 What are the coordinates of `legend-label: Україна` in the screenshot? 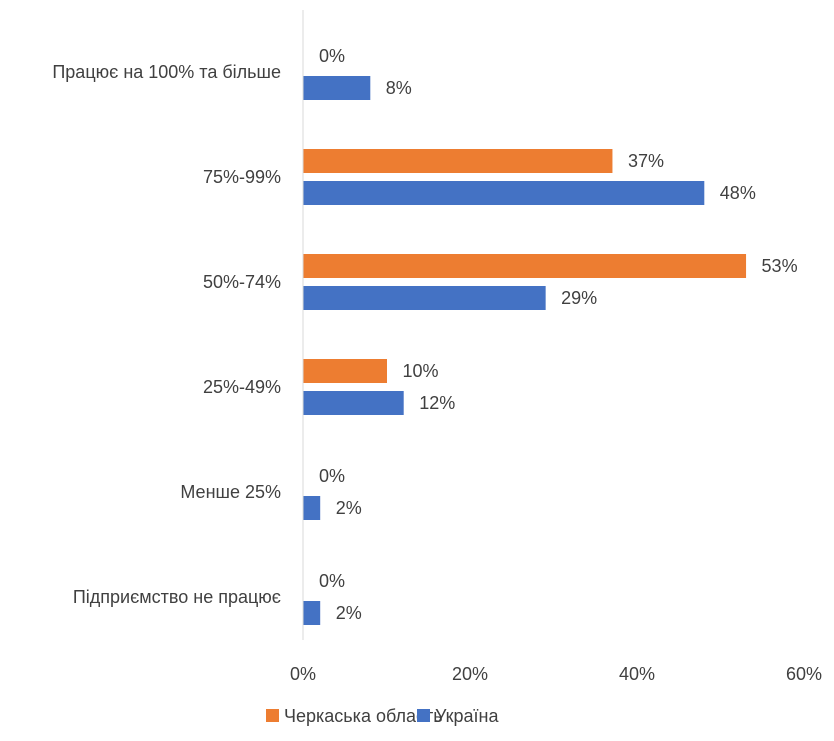 It's located at (467, 716).